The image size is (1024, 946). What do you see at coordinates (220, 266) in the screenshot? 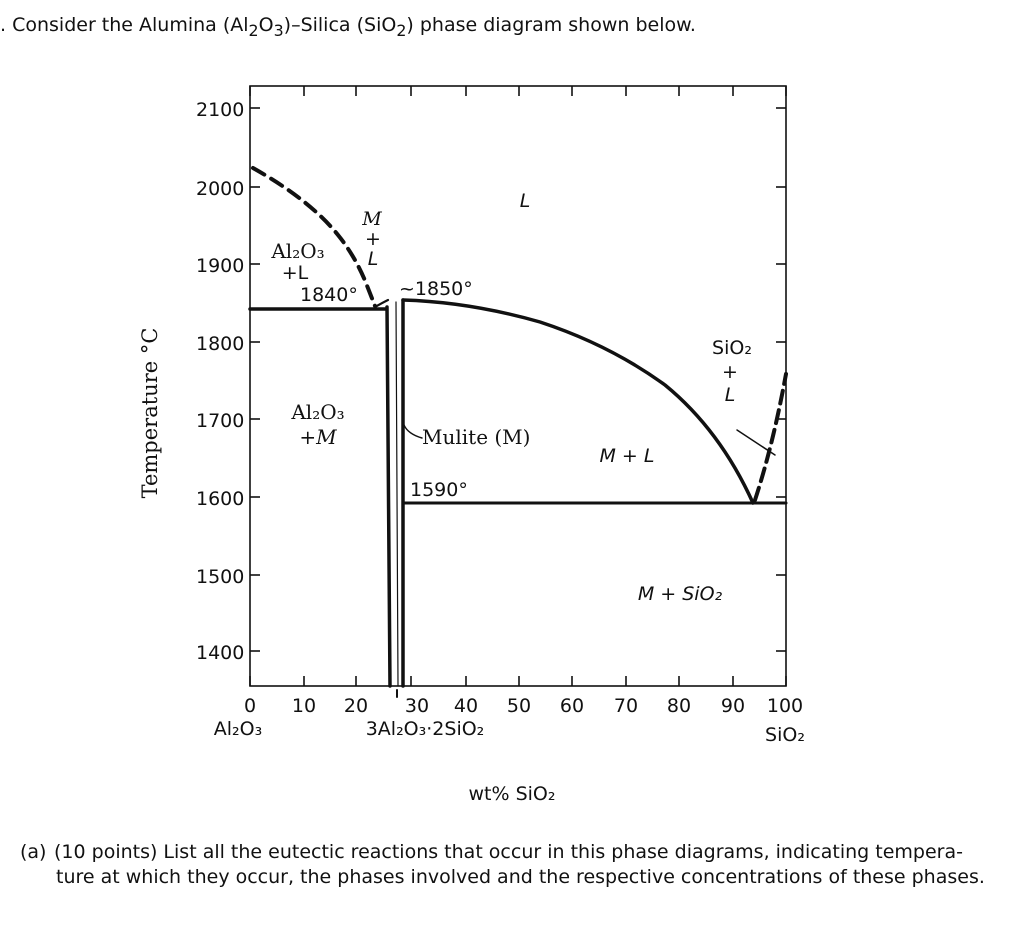
I see `y-tick-label: 1900` at bounding box center [220, 266].